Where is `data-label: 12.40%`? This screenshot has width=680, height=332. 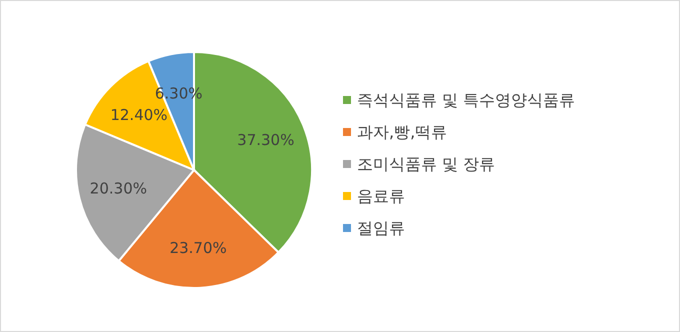
data-label: 12.40% is located at coordinates (139, 115).